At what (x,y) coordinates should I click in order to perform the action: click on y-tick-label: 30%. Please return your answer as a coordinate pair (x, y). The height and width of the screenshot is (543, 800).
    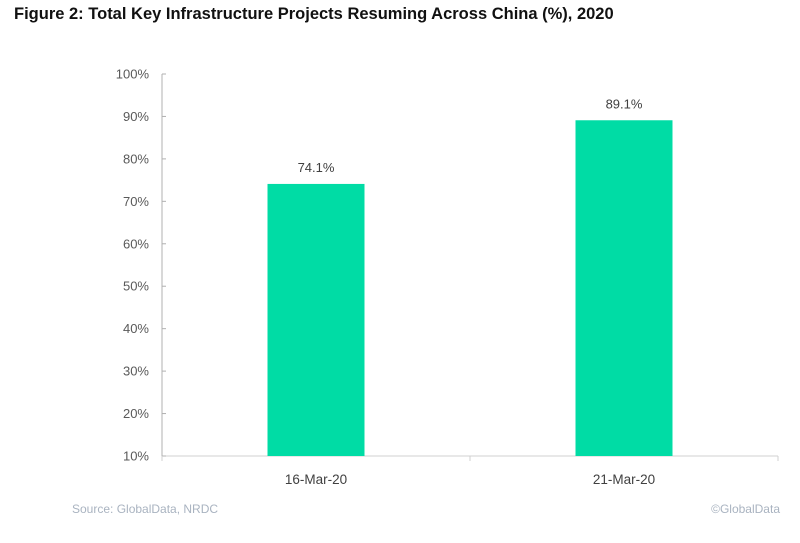
    Looking at the image, I should click on (136, 371).